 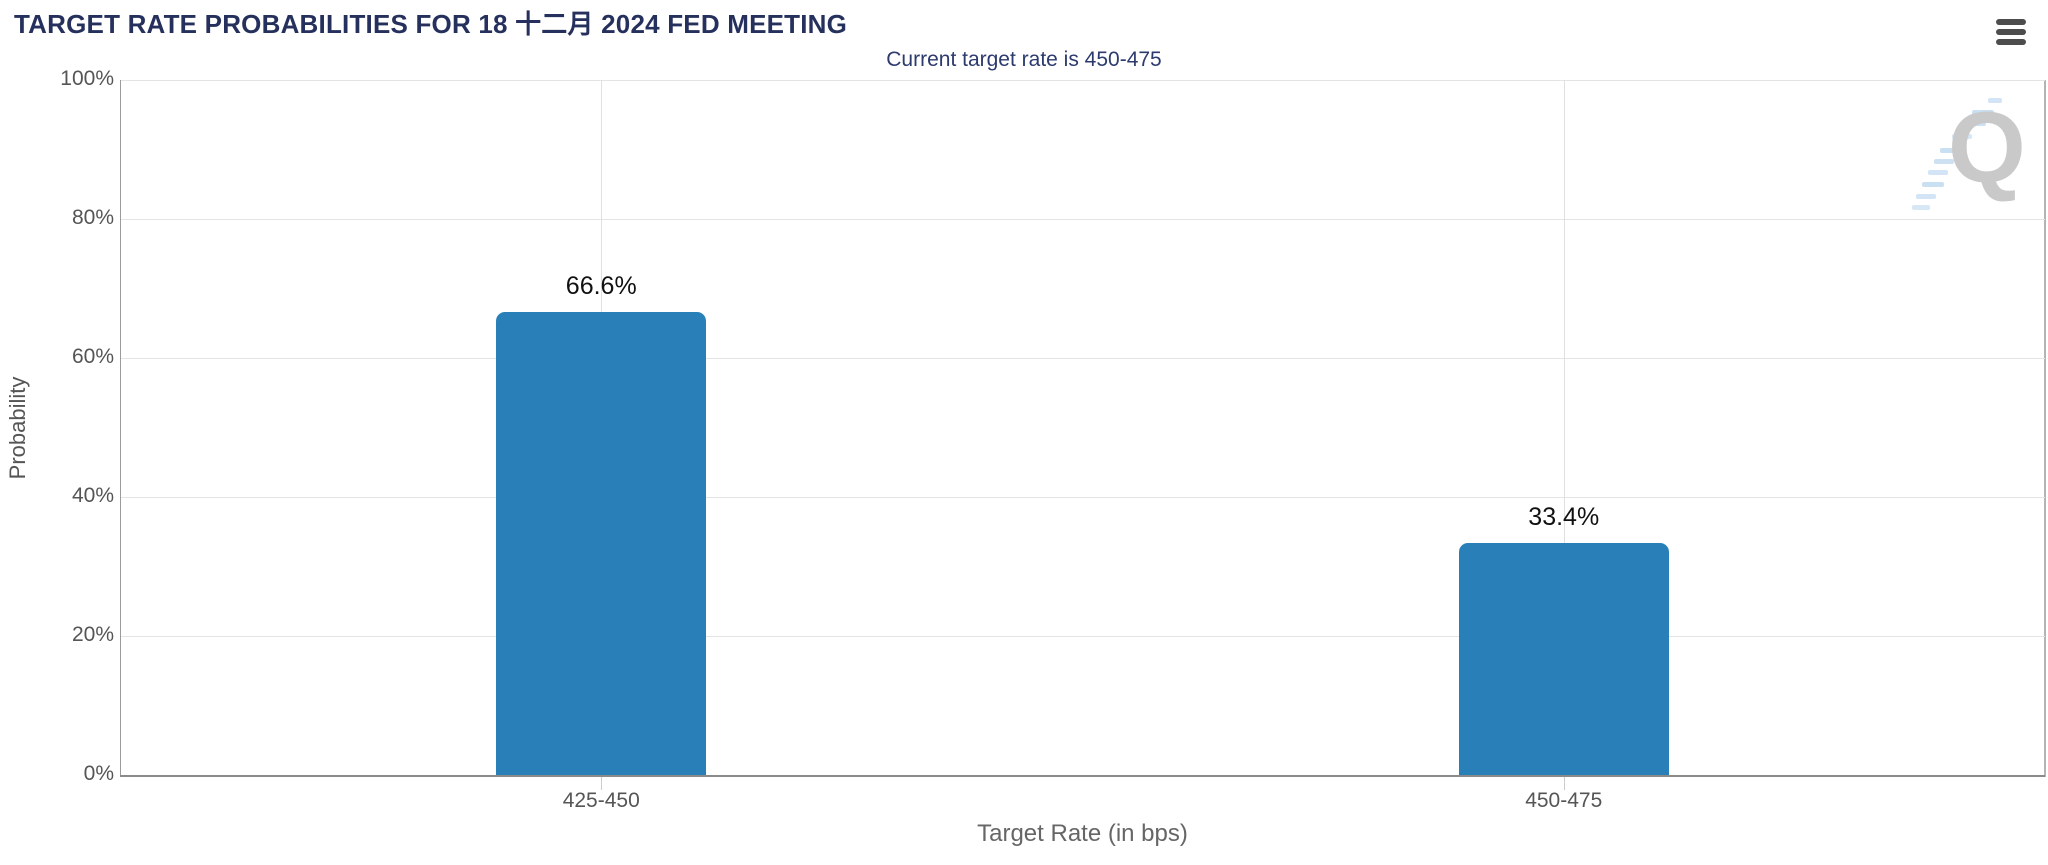 I want to click on plot-right-border, so click(x=2045, y=428).